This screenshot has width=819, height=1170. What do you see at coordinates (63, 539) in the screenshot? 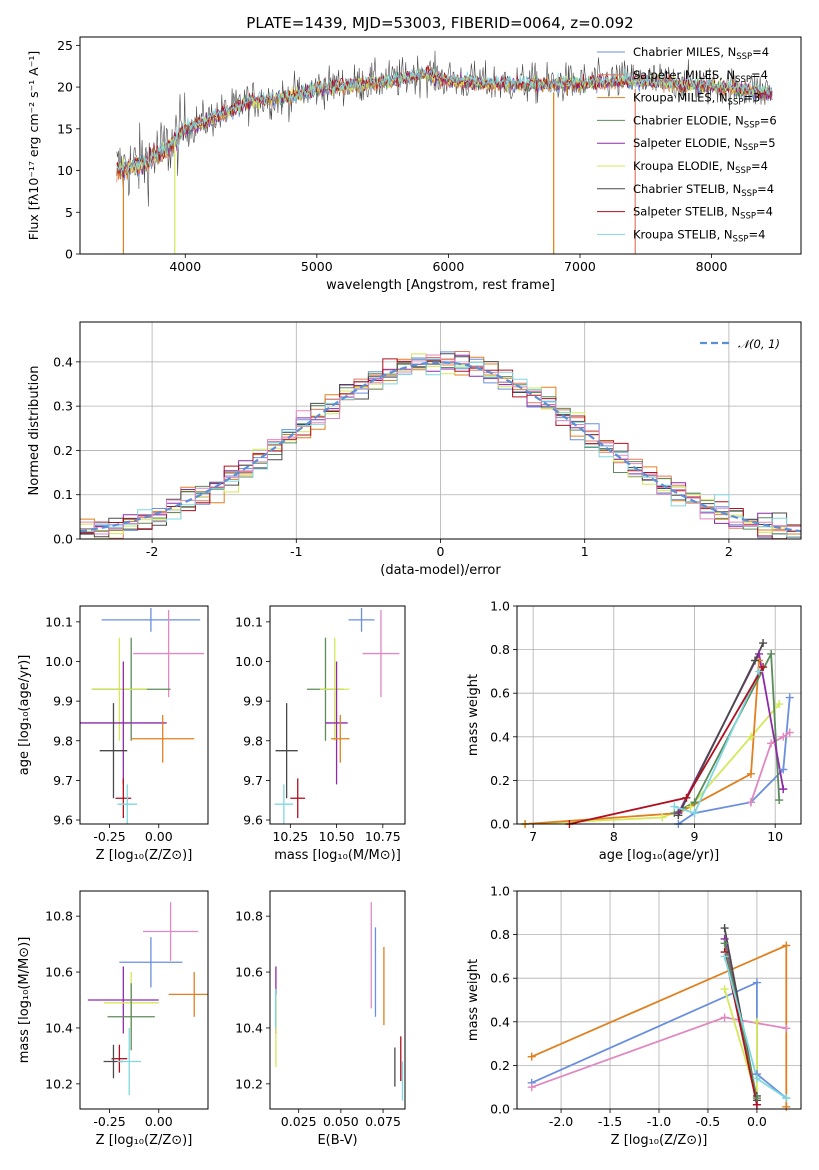
I see `y-tick-label: 0.0` at bounding box center [63, 539].